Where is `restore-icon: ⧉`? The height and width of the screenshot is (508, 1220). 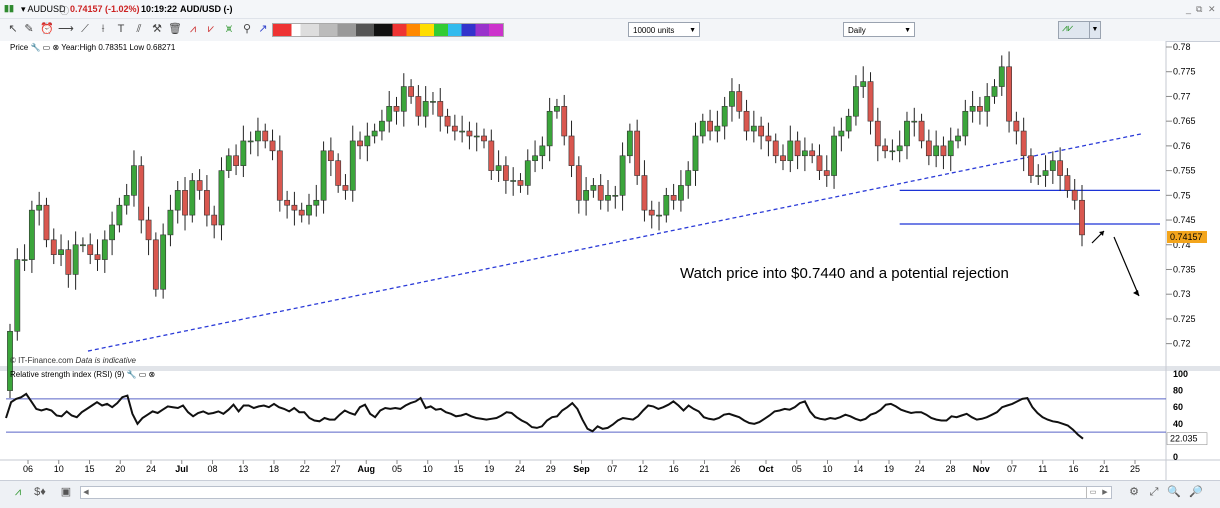
restore-icon: ⧉ is located at coordinates (1199, 9).